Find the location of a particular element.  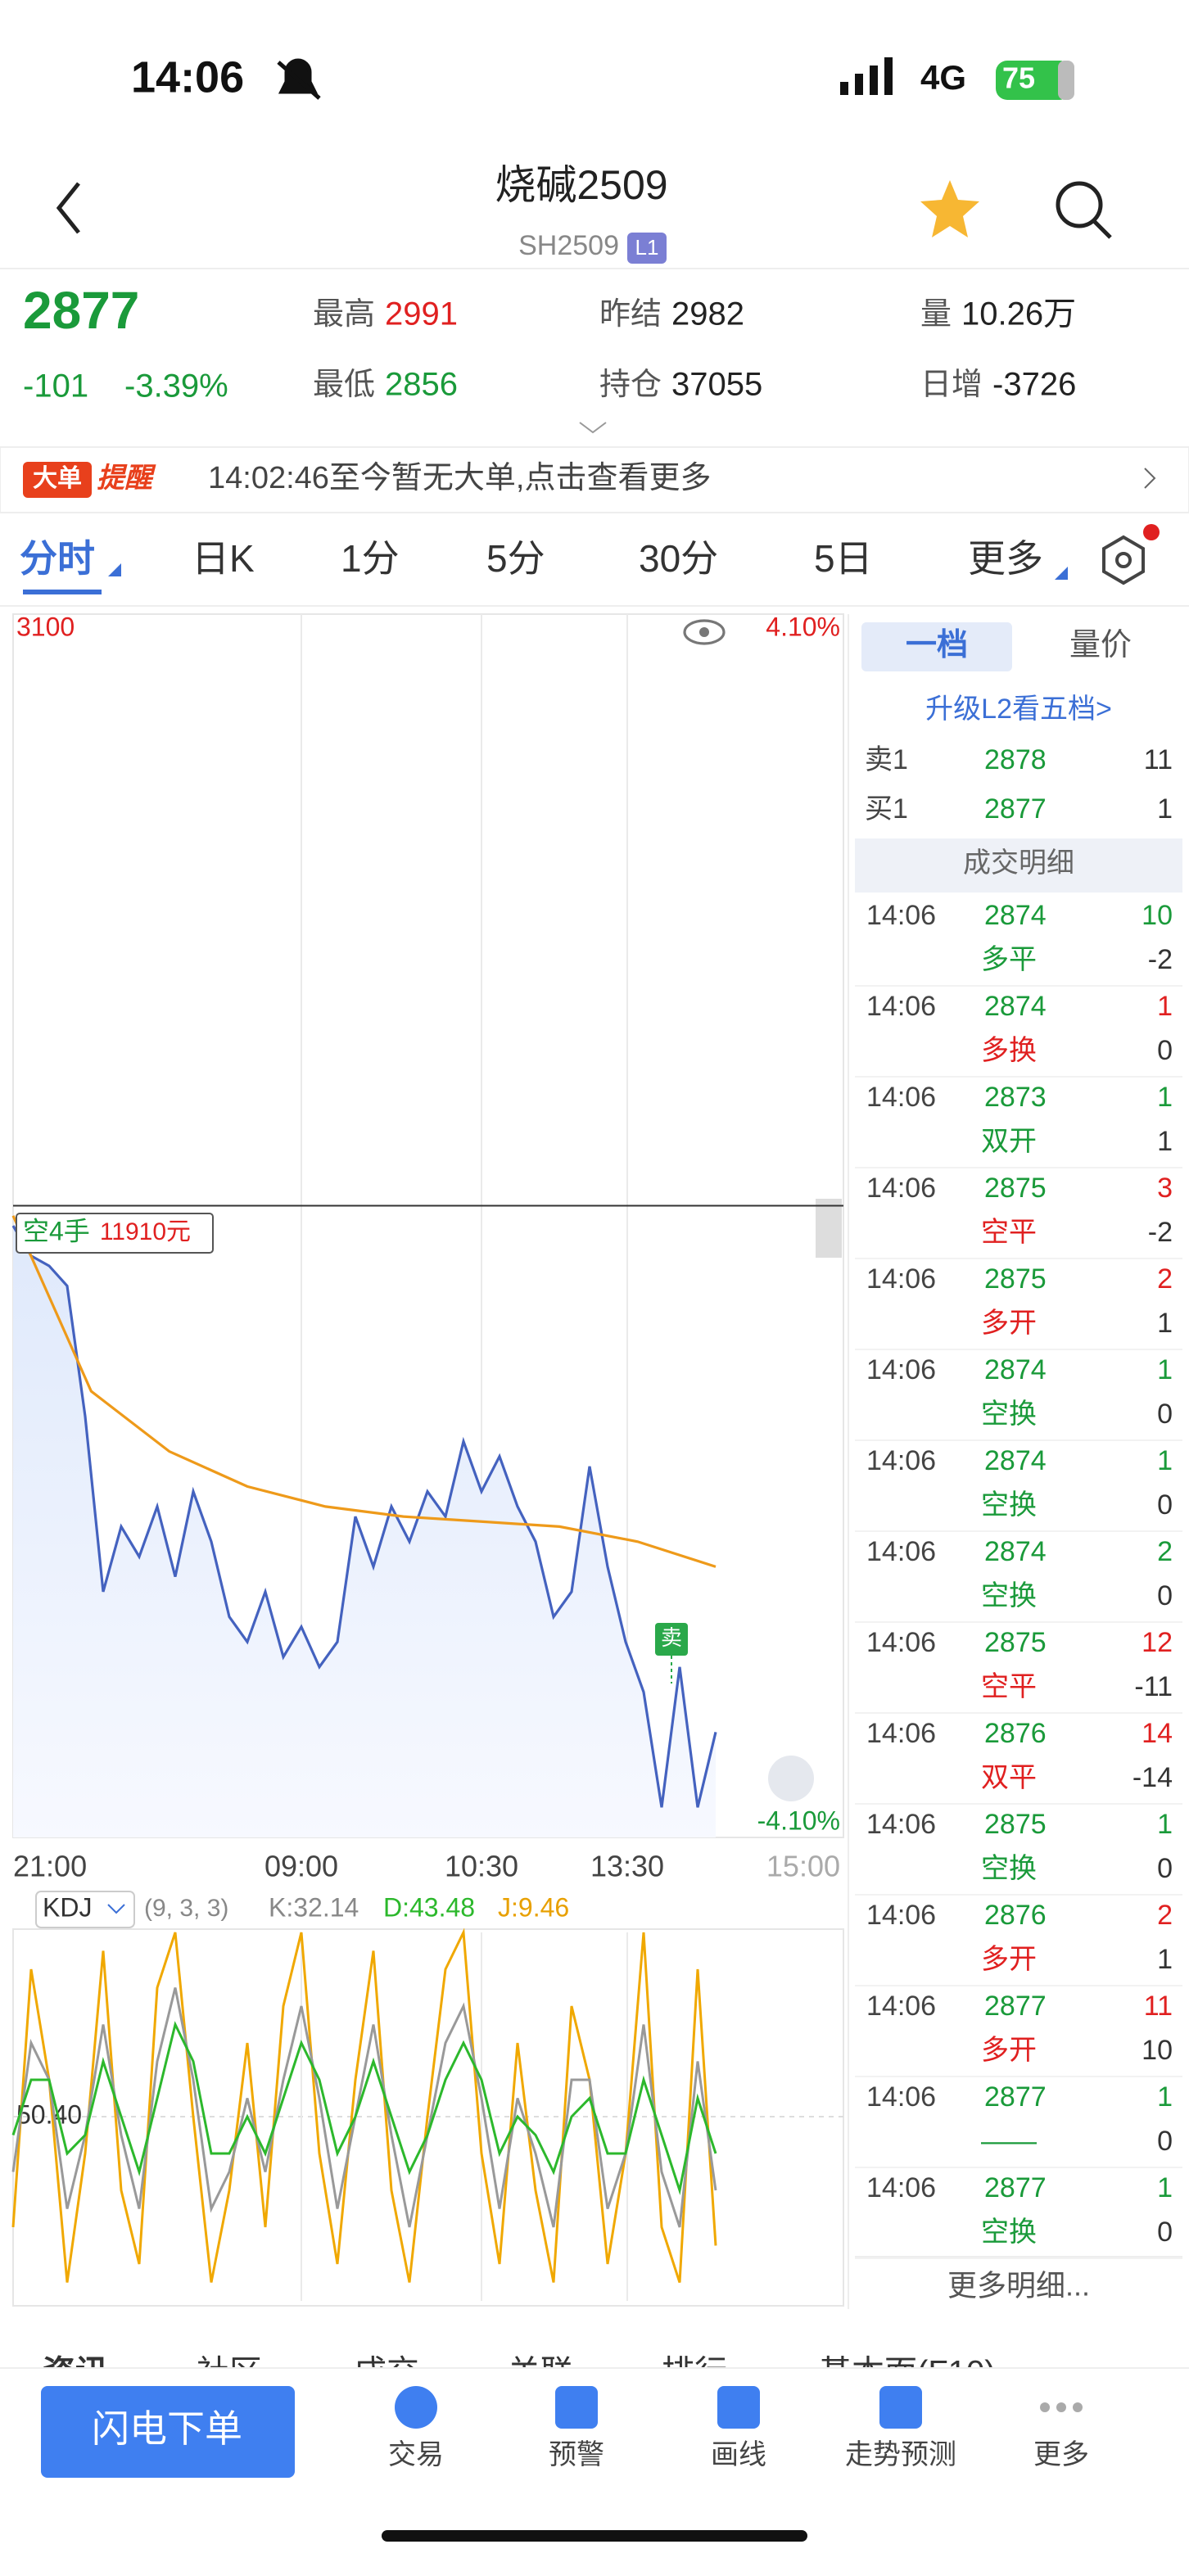

trade-type: 多平 is located at coordinates (1009, 960).